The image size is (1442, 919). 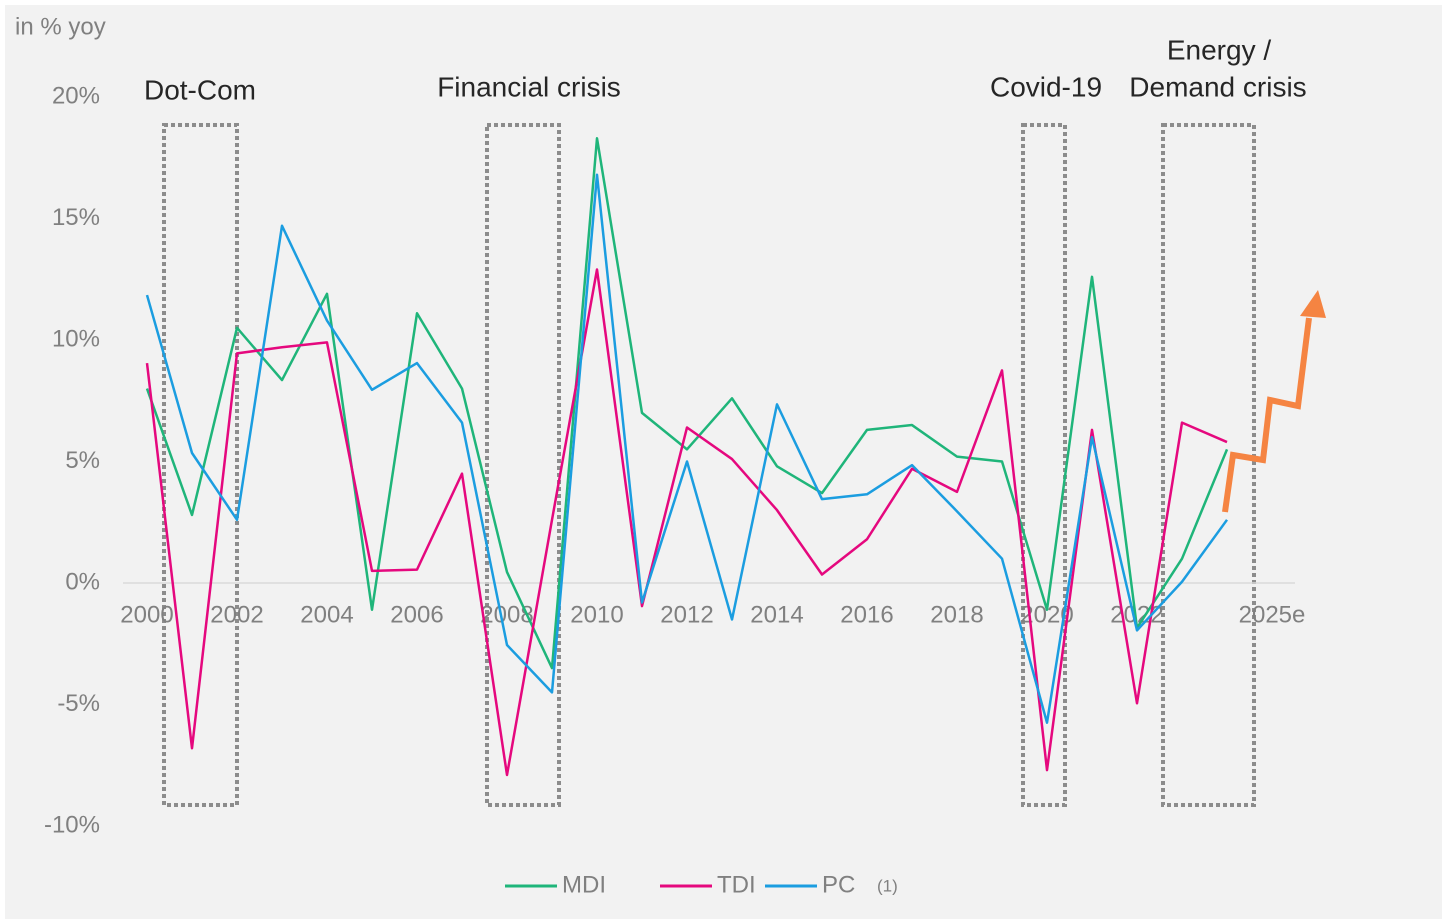 What do you see at coordinates (776, 614) in the screenshot?
I see `x-tick-label: 2014` at bounding box center [776, 614].